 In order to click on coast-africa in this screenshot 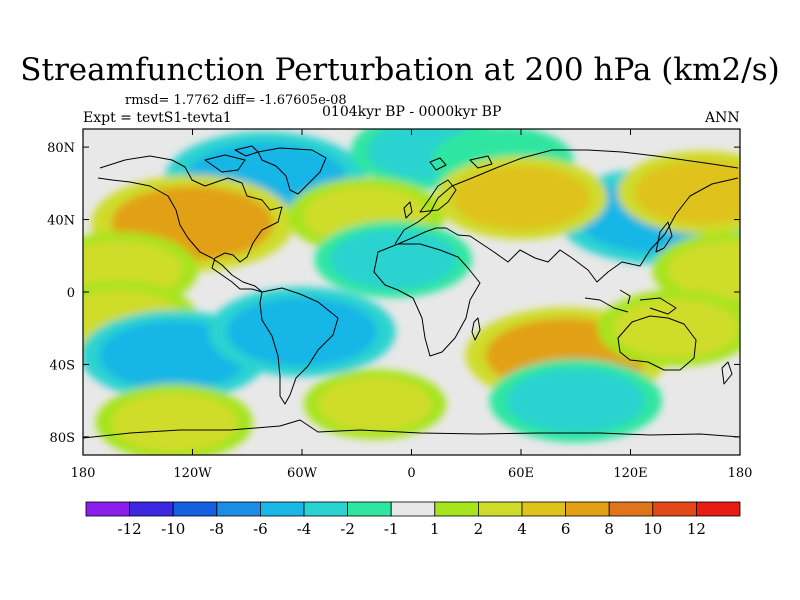, I will do `click(427, 300)`.